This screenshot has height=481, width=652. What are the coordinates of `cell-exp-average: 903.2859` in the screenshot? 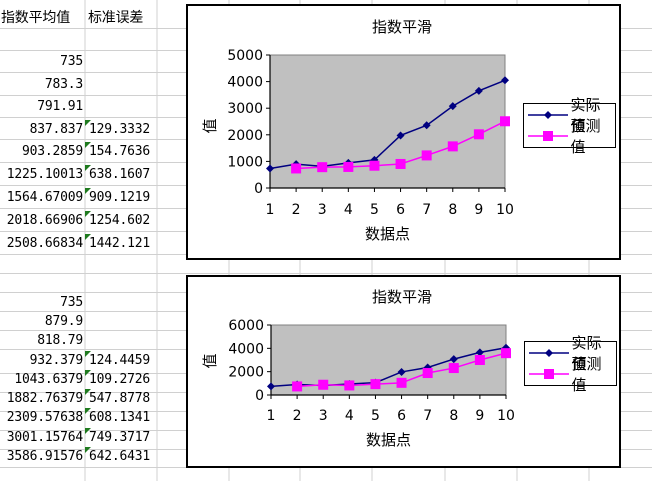 It's located at (52, 151).